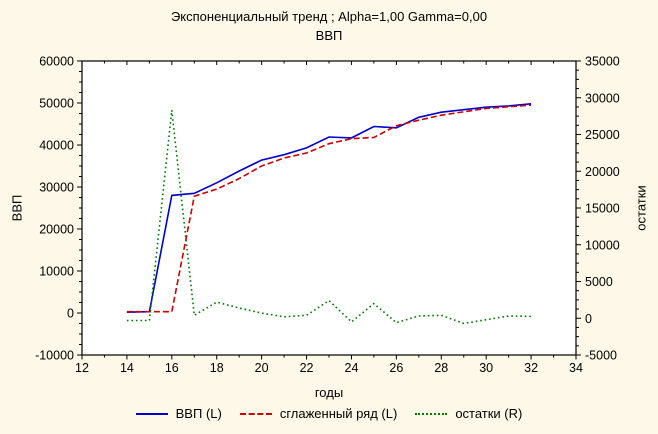  I want to click on svg-text: 35000, so click(602, 62).